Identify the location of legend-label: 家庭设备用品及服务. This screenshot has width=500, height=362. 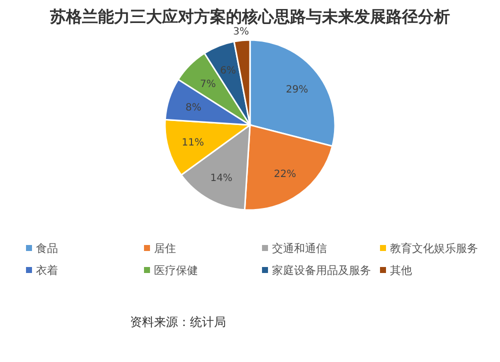
(321, 270).